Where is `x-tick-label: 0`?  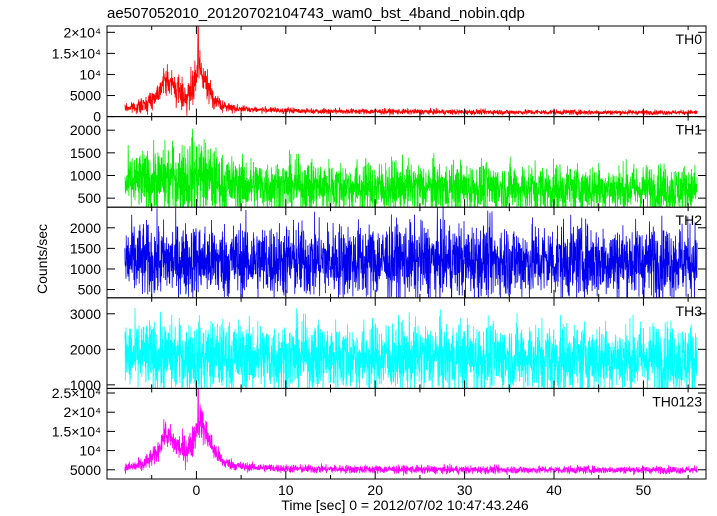
x-tick-label: 0 is located at coordinates (197, 490).